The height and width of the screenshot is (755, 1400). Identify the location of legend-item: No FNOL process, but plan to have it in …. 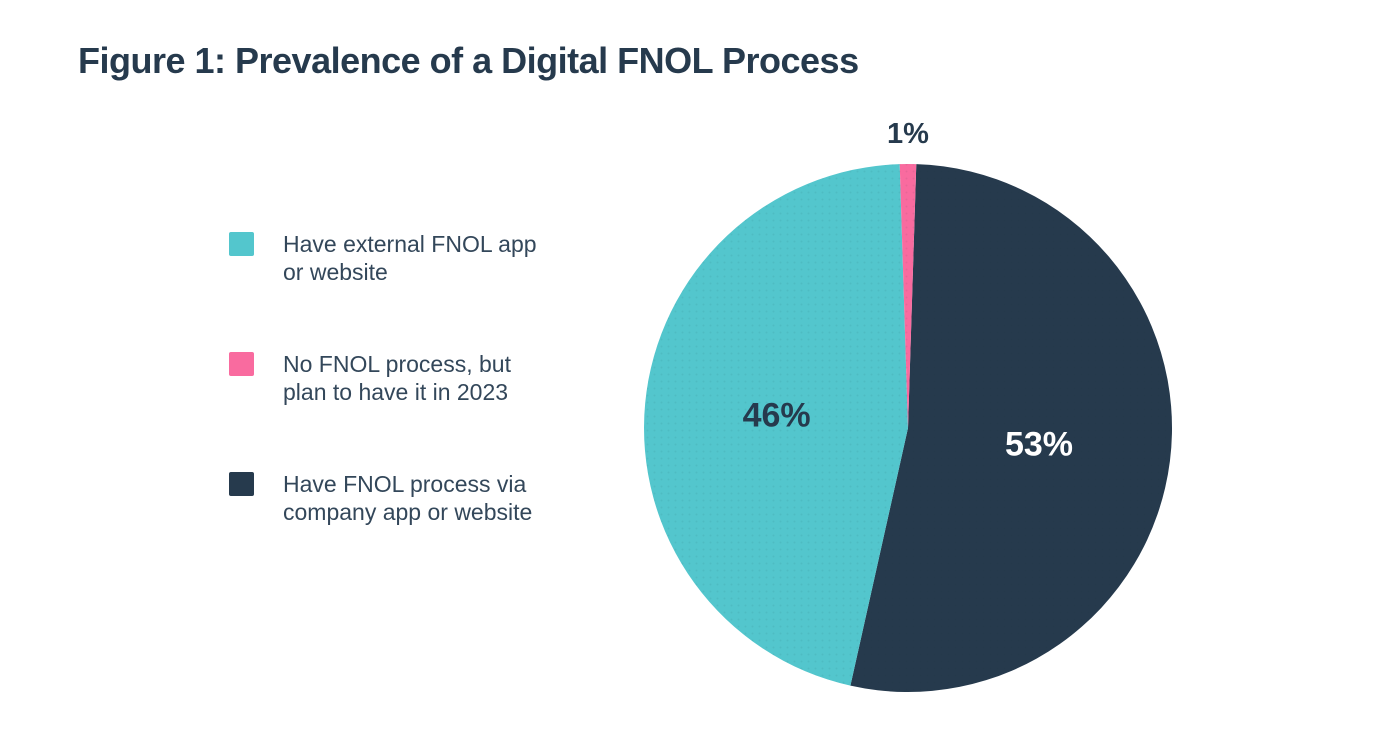
(383, 378).